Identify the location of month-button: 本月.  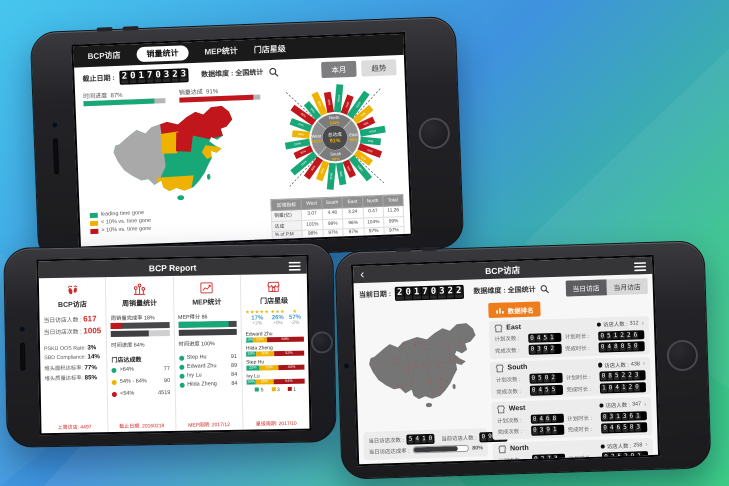
(339, 69).